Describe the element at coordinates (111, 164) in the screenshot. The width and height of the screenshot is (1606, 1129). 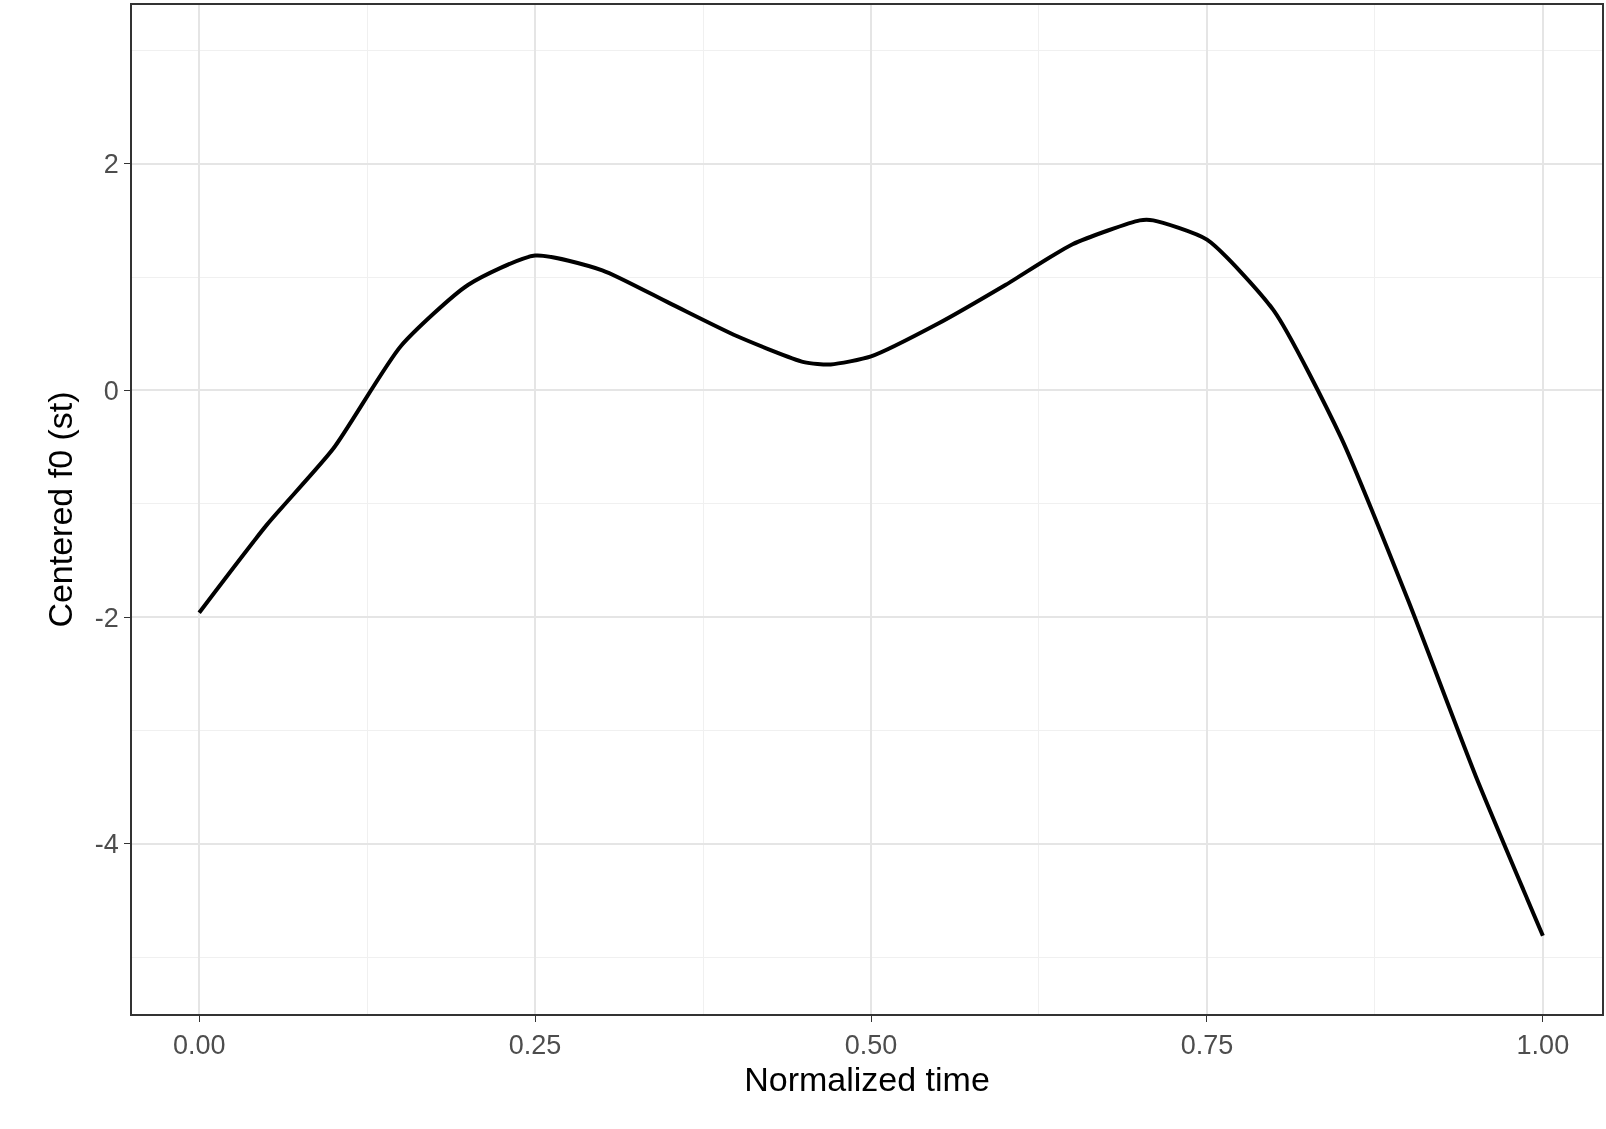
I see `y-tick-label: 2` at that location.